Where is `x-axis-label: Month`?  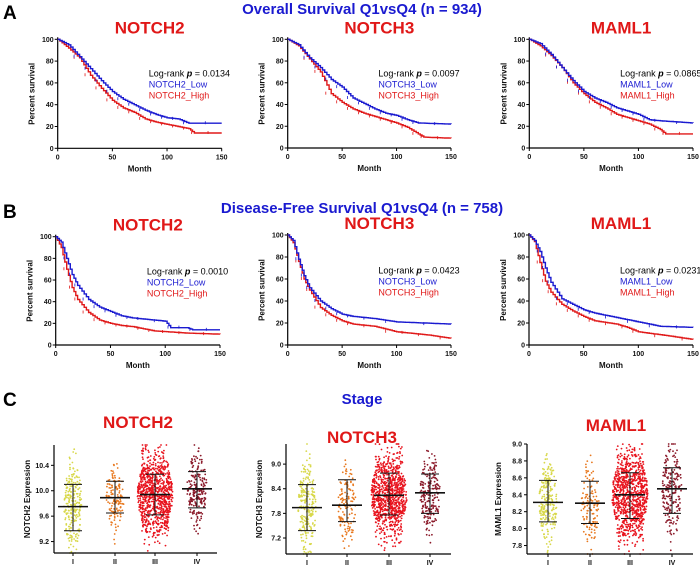
x-axis-label: Month is located at coordinates (369, 168).